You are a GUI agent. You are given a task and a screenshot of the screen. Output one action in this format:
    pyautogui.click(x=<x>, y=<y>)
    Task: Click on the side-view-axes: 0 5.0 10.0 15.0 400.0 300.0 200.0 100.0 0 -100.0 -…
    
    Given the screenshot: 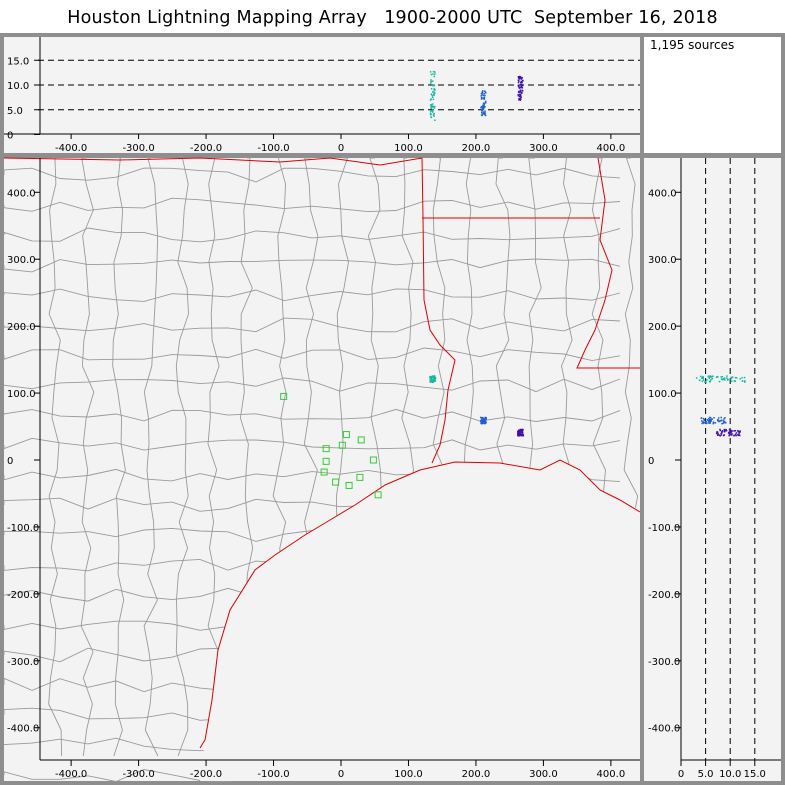 What is the action you would take?
    pyautogui.click(x=714, y=469)
    